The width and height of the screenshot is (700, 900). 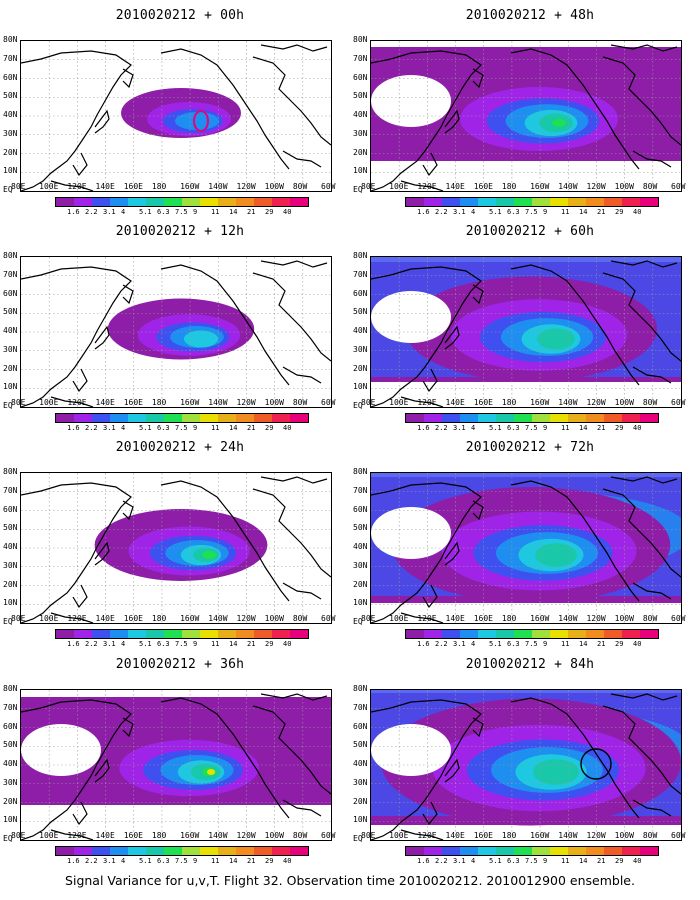 What do you see at coordinates (483, 618) in the screenshot?
I see `longitude-label: 160E` at bounding box center [483, 618].